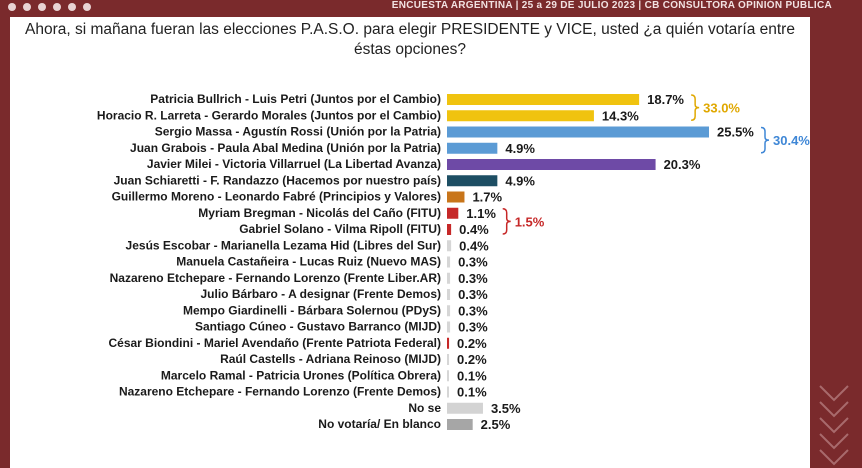 The height and width of the screenshot is (468, 862). What do you see at coordinates (487, 197) in the screenshot?
I see `value-label: 1.7%` at bounding box center [487, 197].